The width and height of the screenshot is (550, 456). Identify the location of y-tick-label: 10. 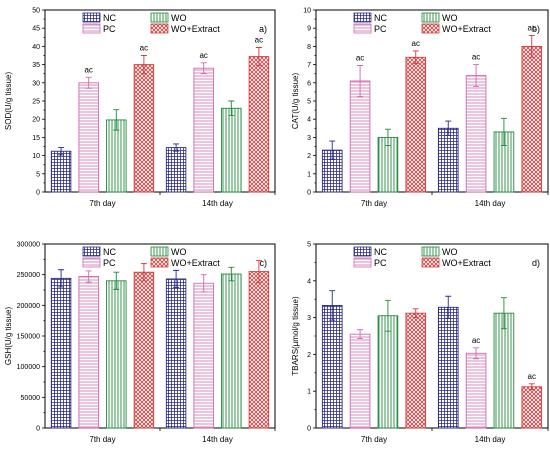
(307, 11).